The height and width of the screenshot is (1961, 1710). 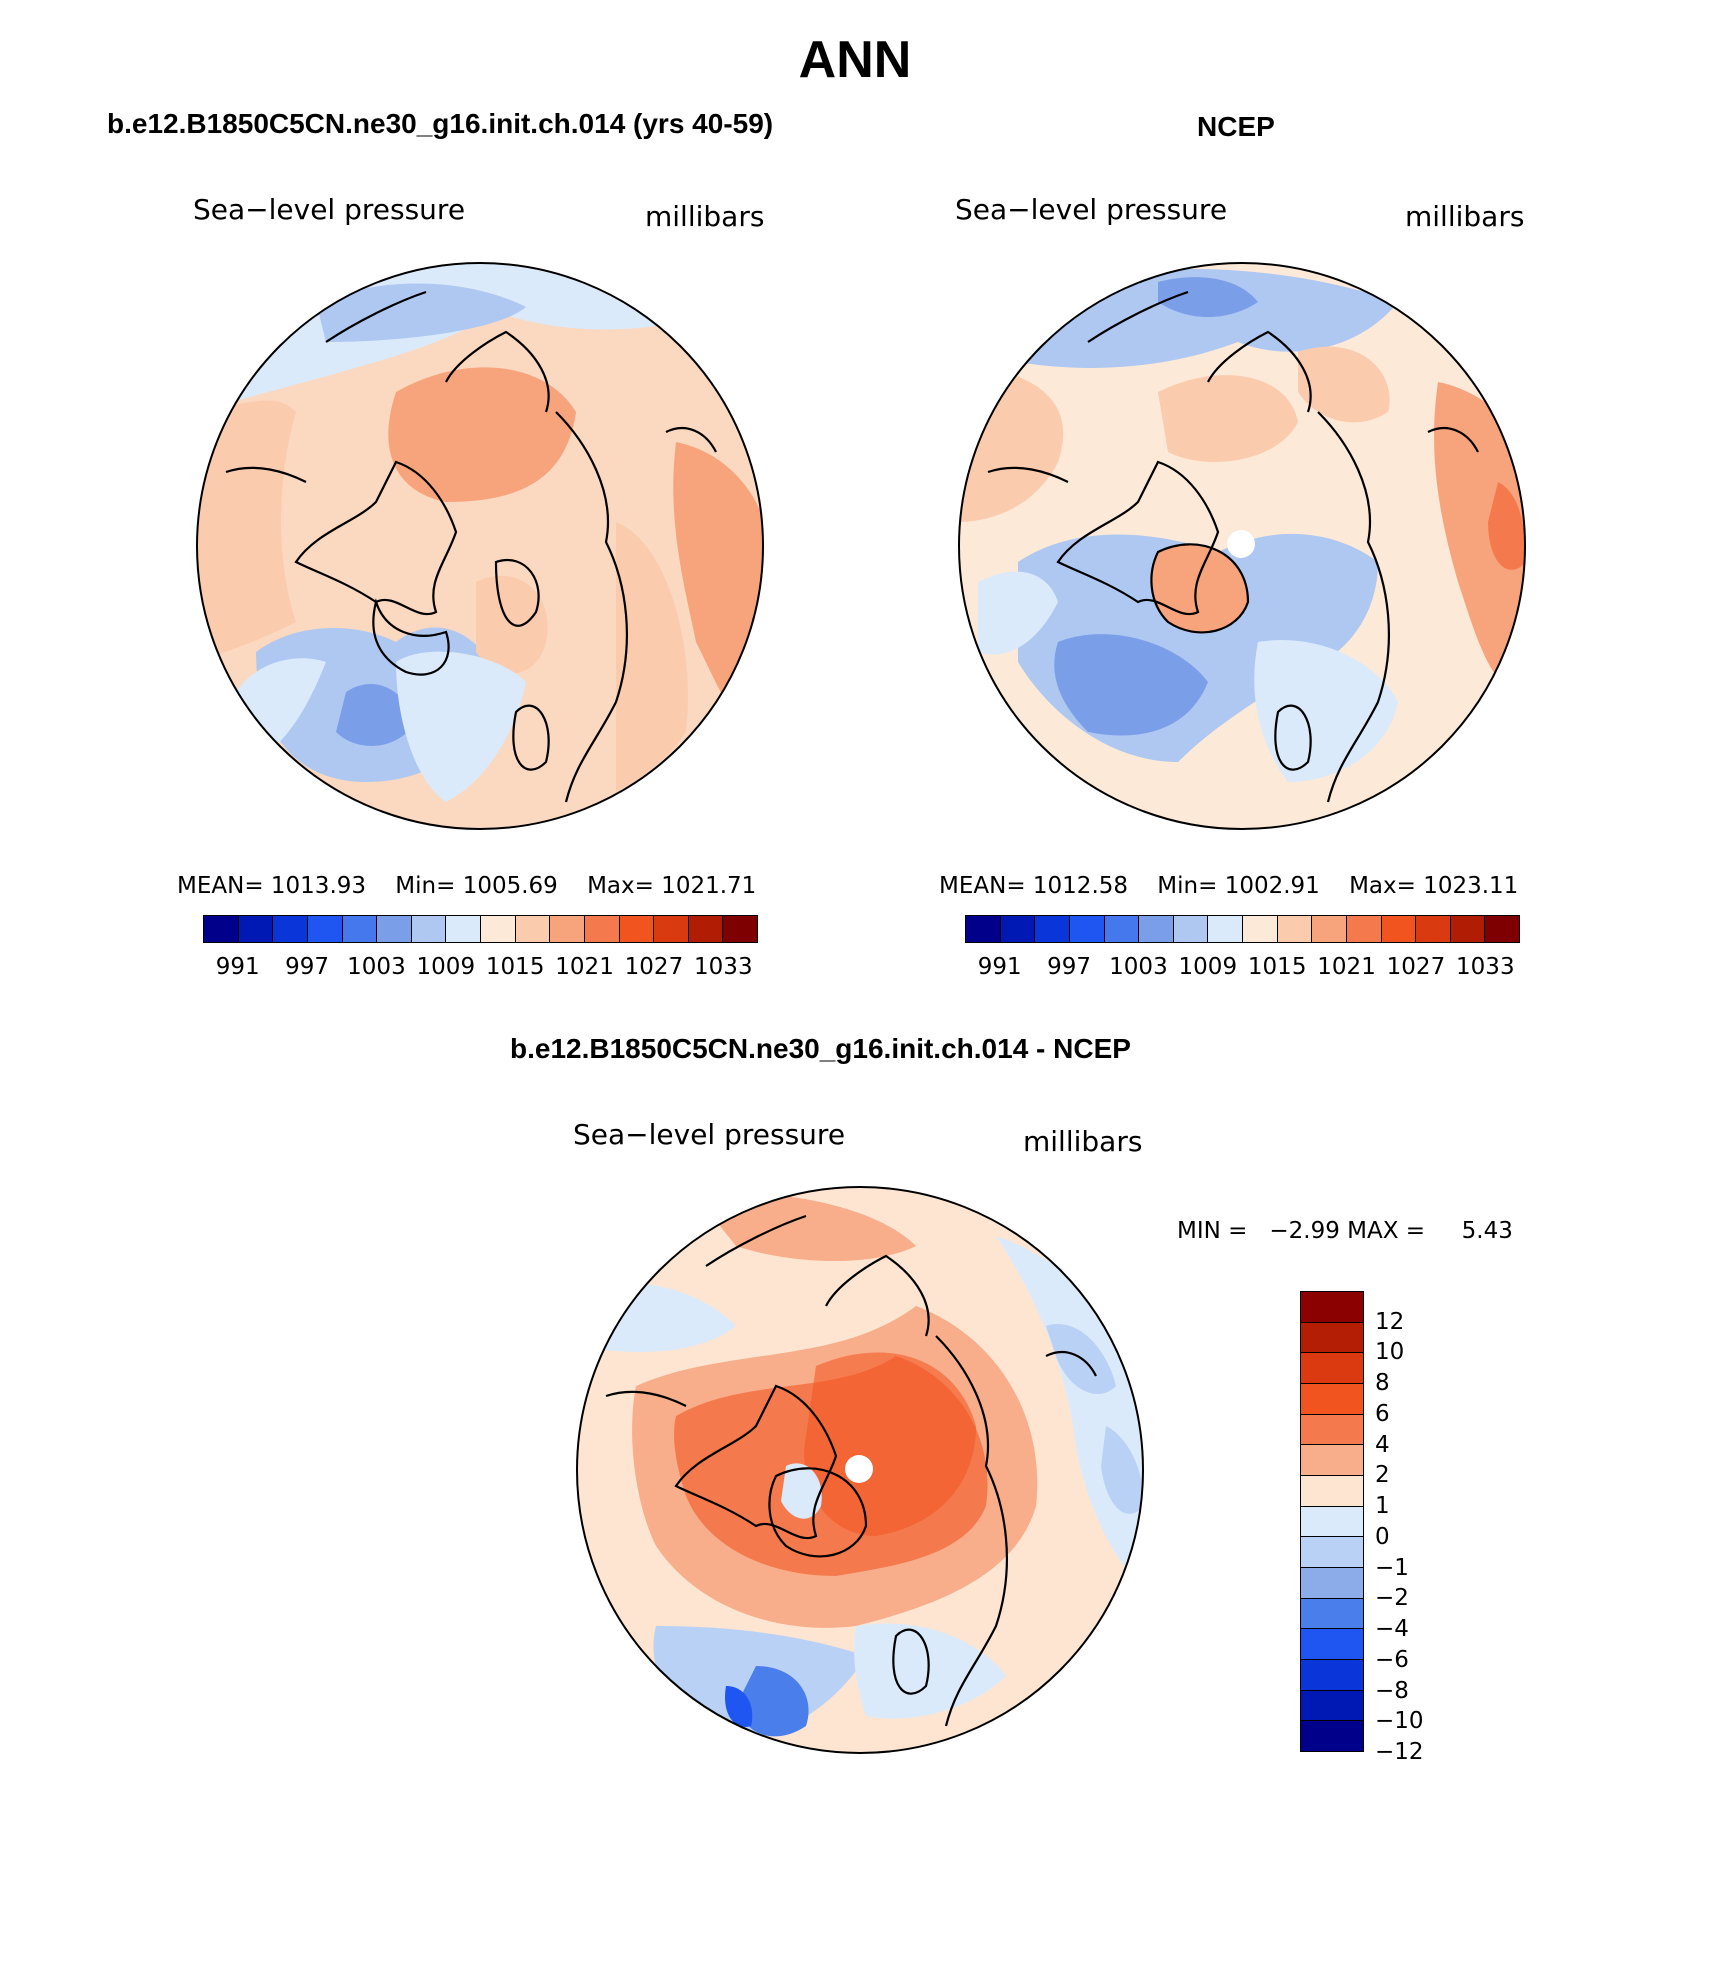 What do you see at coordinates (1382, 886) in the screenshot?
I see `panel-2-max-label: Max=` at bounding box center [1382, 886].